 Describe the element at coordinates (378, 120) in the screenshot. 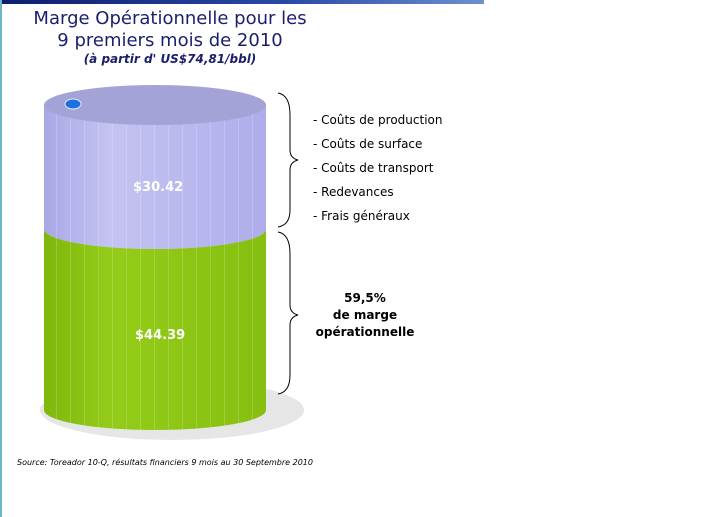

I see `cost-item: - Coûts de production` at that location.